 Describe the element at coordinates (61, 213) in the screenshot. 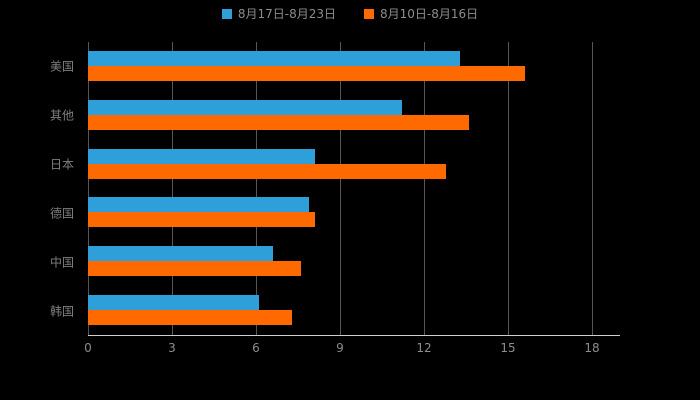

I see `category-label: 德国` at that location.